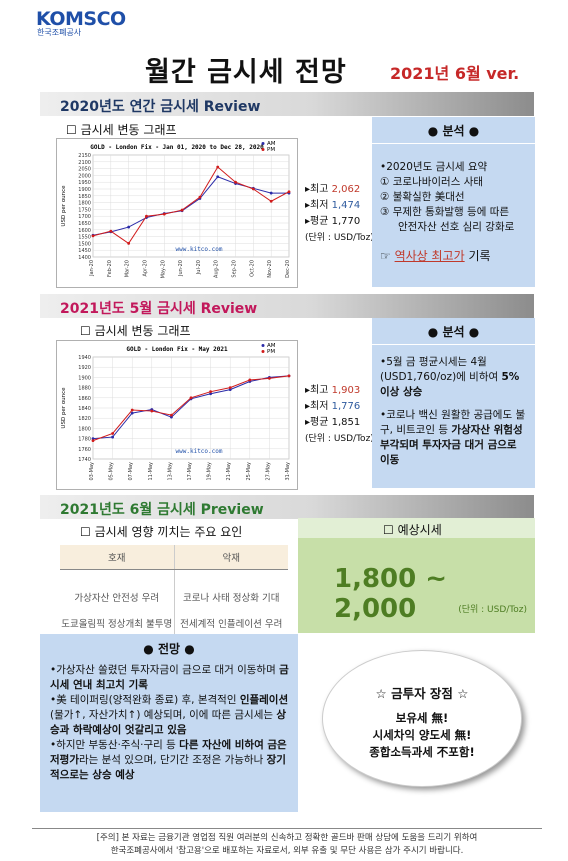 The height and width of the screenshot is (861, 568). I want to click on y-tick-label: 1450, so click(84, 251).